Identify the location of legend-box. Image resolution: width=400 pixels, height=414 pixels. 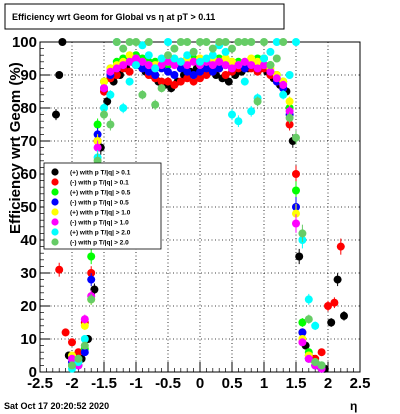
(102, 206).